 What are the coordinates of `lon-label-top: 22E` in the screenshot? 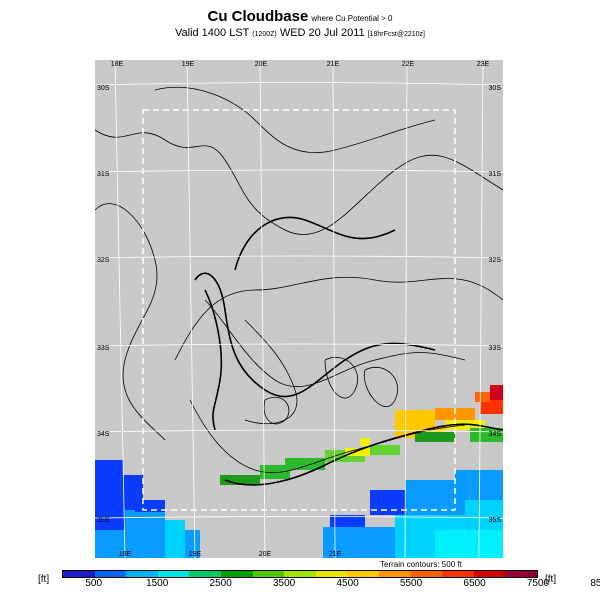 It's located at (408, 64).